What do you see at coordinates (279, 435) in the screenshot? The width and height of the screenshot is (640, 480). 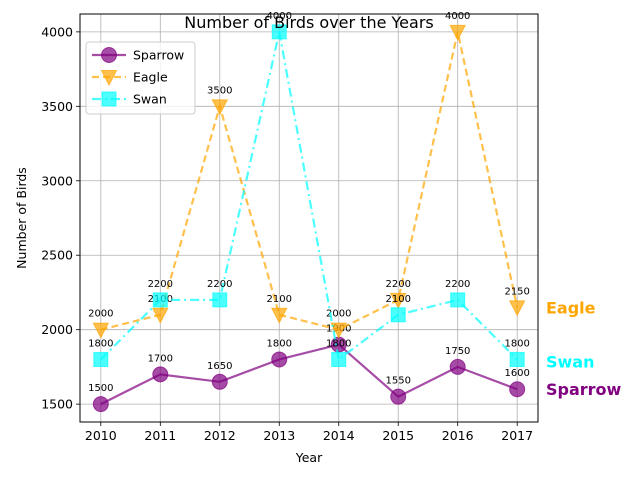 I see `x-tick-label: 2013` at bounding box center [279, 435].